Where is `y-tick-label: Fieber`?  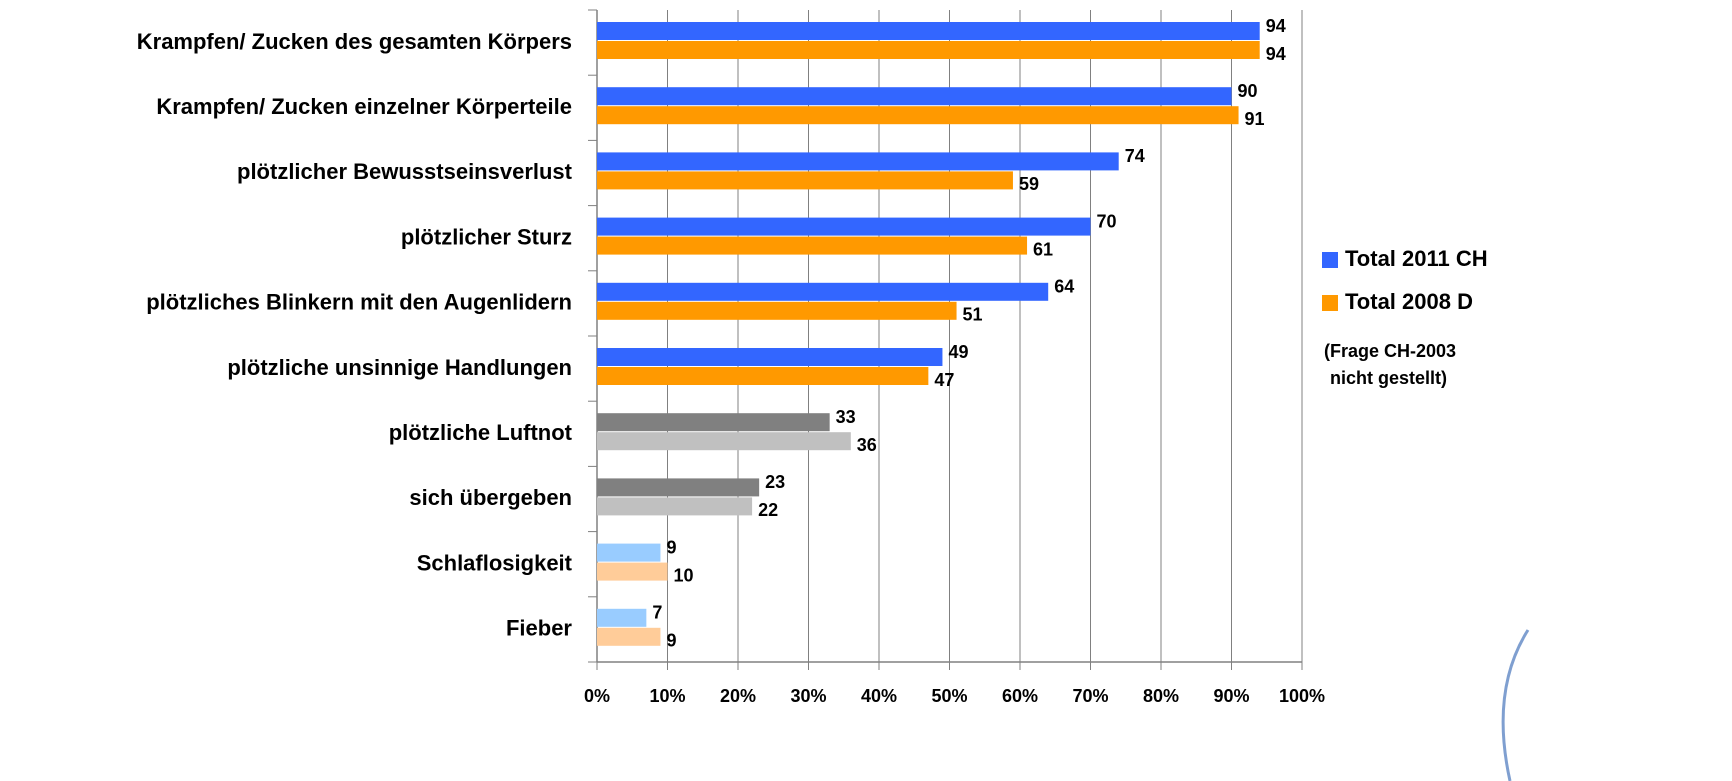
y-tick-label: Fieber is located at coordinates (539, 628).